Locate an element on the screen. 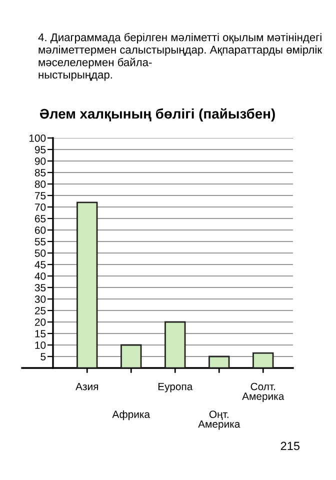  y-tick-label: 35 is located at coordinates (40, 288).